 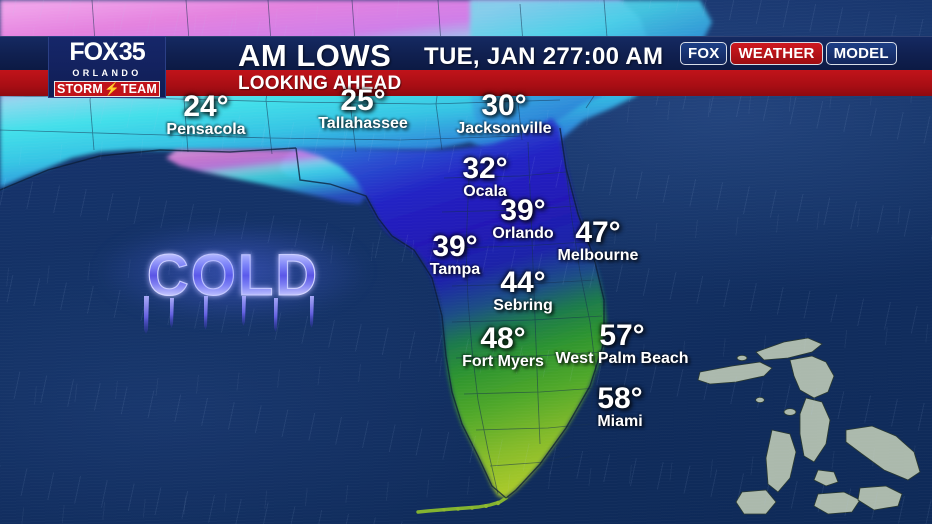 I want to click on station-brand: FOX, so click(x=93, y=52).